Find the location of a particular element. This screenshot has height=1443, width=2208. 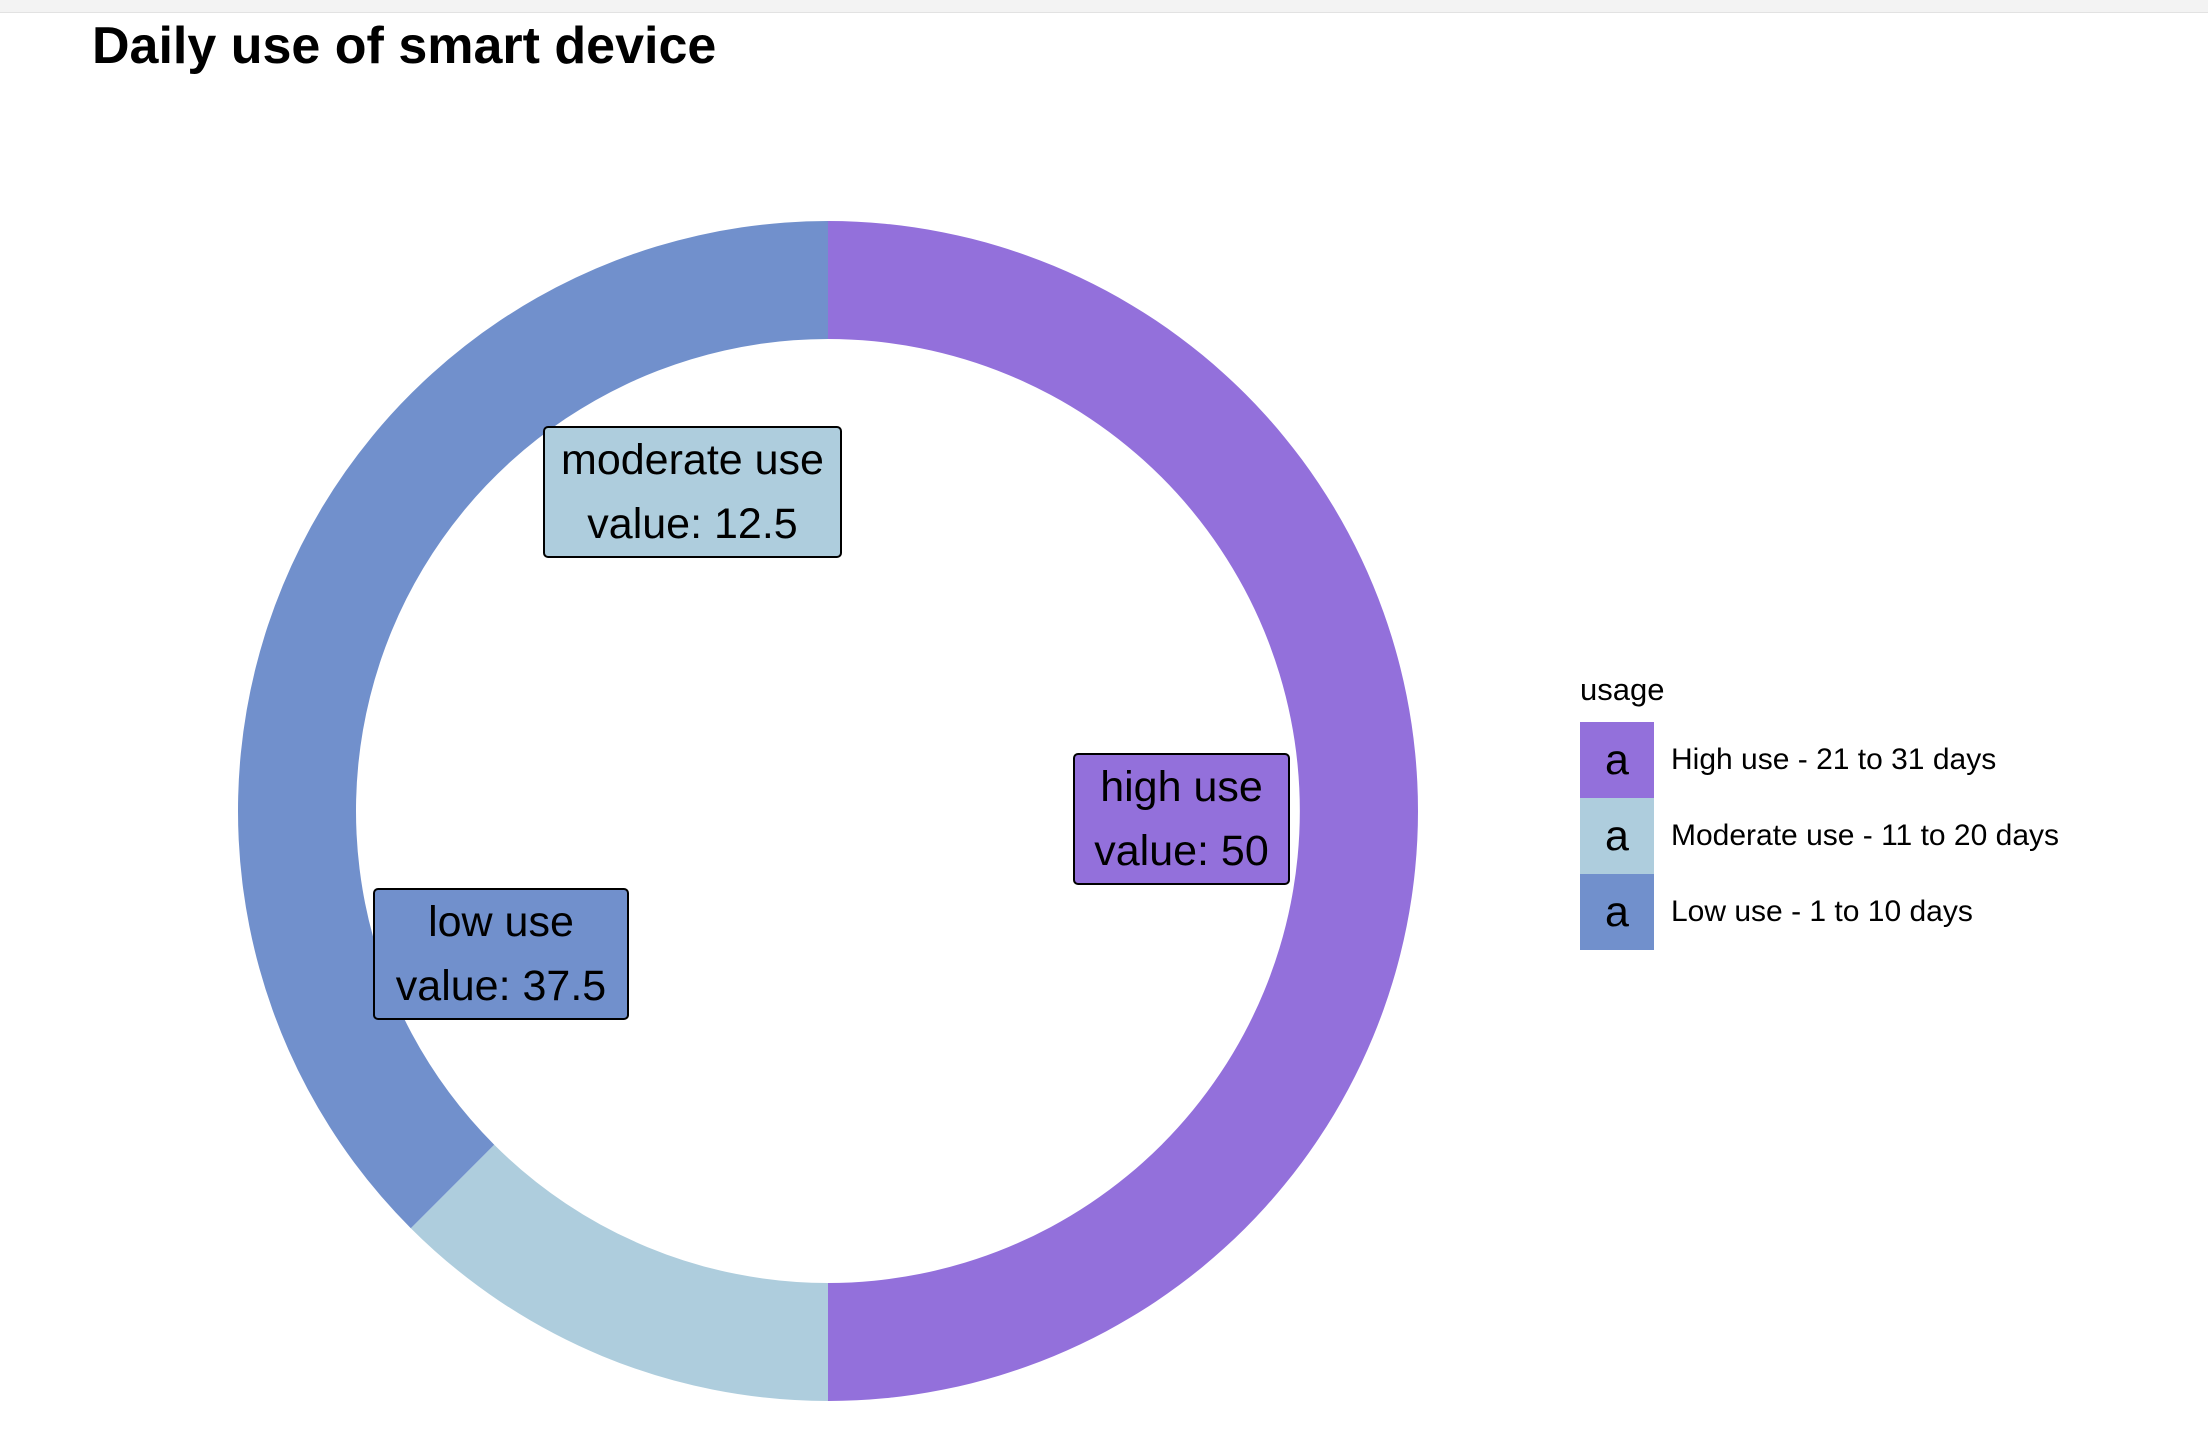

legend-label: High use - 21 to 31 days is located at coordinates (1834, 759).